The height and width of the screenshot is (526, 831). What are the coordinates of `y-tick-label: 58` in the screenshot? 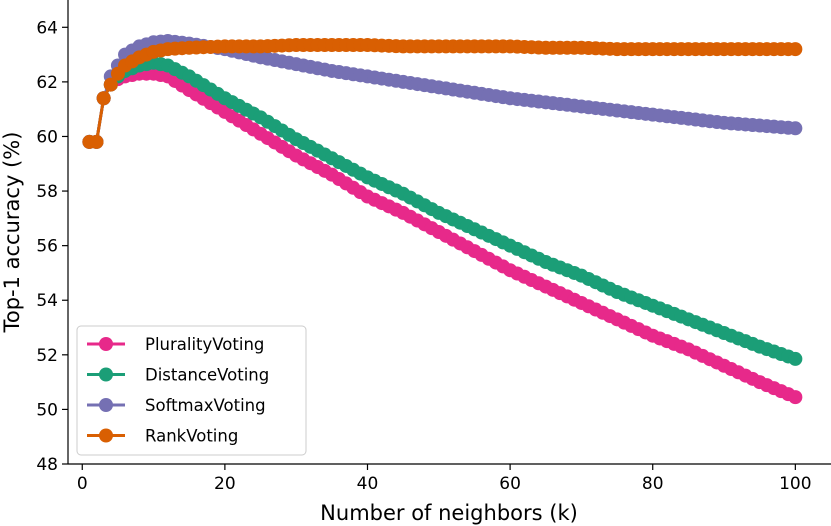 It's located at (47, 192).